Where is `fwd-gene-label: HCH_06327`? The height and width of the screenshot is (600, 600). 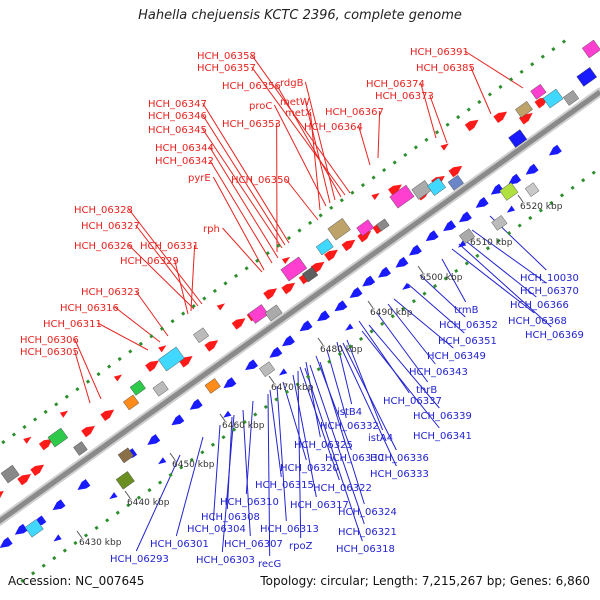
fwd-gene-label: HCH_06327 is located at coordinates (110, 226).